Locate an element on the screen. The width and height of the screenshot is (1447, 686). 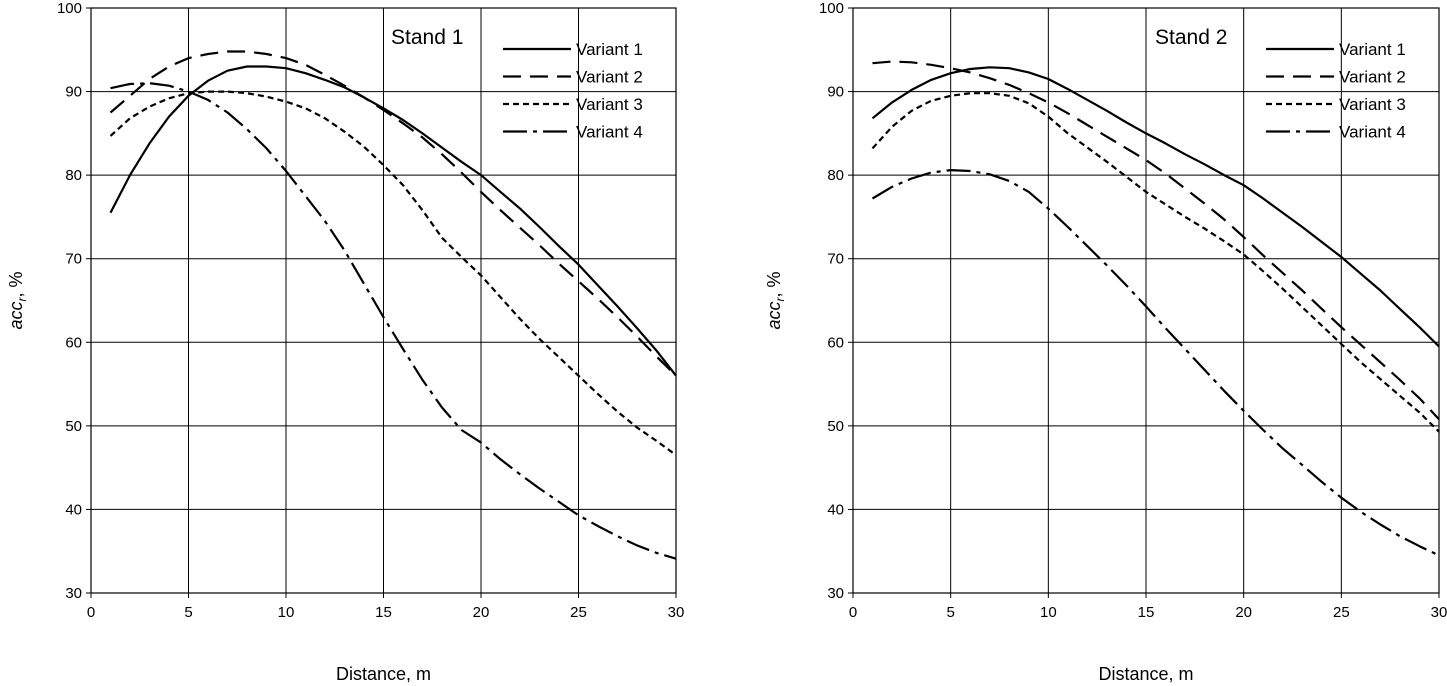
panel-title: Stand 1 is located at coordinates (427, 37).